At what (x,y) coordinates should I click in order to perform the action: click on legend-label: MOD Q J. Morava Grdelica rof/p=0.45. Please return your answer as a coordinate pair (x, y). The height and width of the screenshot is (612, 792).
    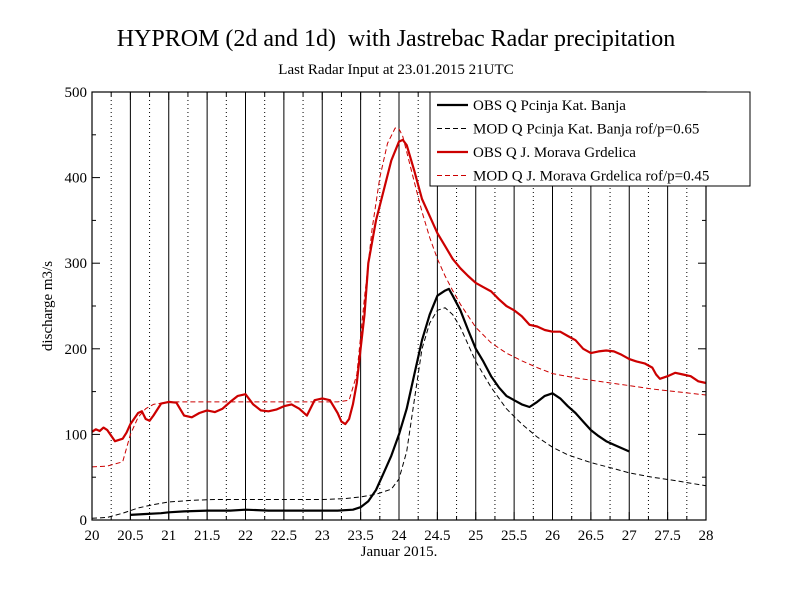
    Looking at the image, I should click on (591, 177).